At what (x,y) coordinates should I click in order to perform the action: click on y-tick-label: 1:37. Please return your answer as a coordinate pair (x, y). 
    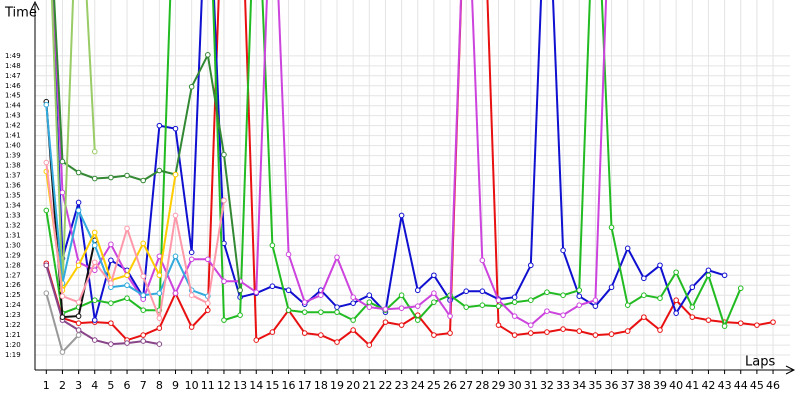
    Looking at the image, I should click on (13, 176).